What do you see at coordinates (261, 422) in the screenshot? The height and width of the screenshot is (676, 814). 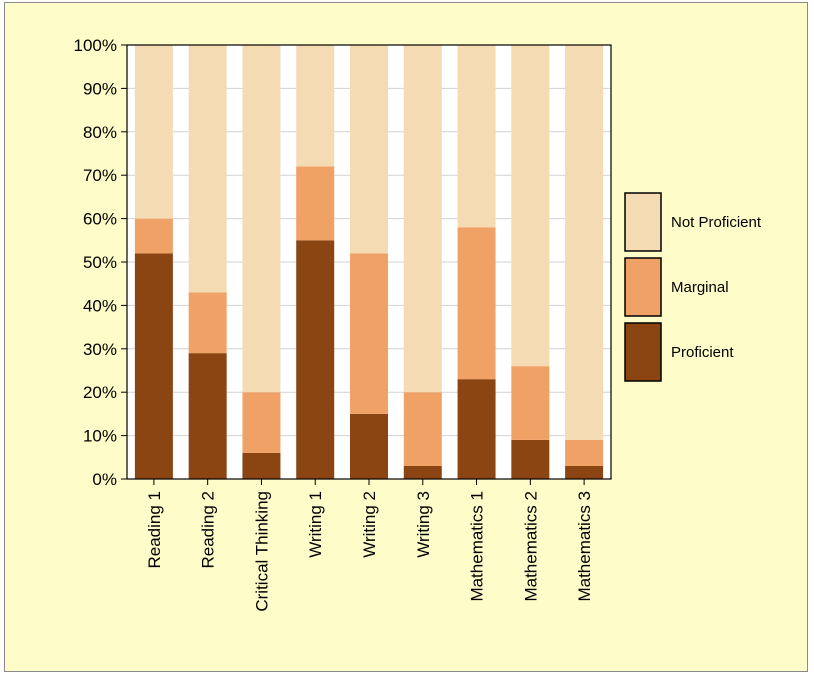 I see `bar-marginal-critical-thinking` at bounding box center [261, 422].